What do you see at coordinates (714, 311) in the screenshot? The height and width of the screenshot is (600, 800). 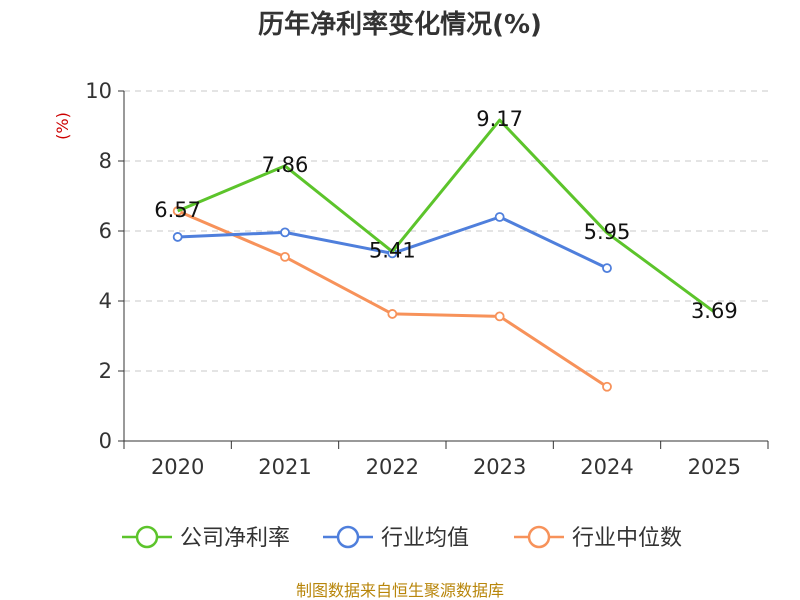 I see `data-label-2025: 3.69` at bounding box center [714, 311].